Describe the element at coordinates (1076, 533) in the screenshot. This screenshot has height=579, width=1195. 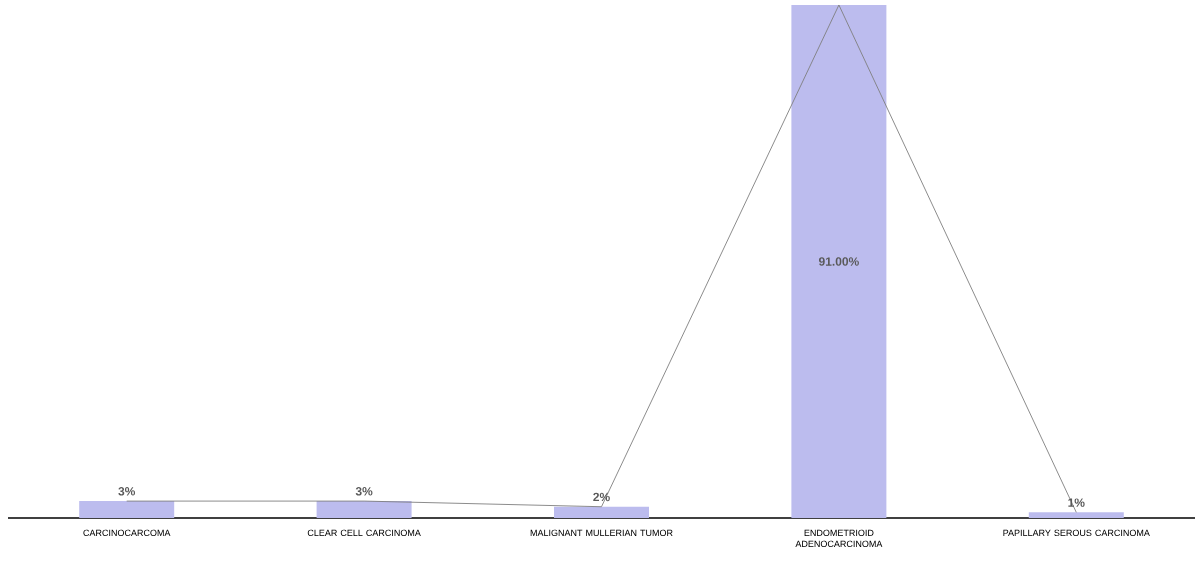
I see `x-tick-label: PAPILLARY SEROUS CARCINOMA` at that location.